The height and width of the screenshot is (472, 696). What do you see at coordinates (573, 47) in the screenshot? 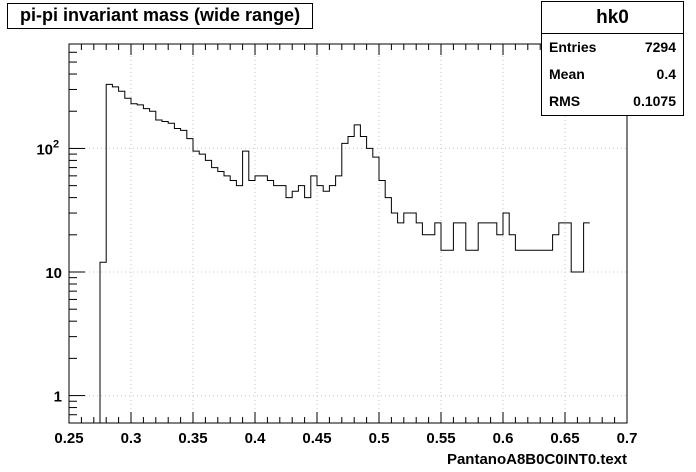
I see `stats-entries-label: Entries` at bounding box center [573, 47].